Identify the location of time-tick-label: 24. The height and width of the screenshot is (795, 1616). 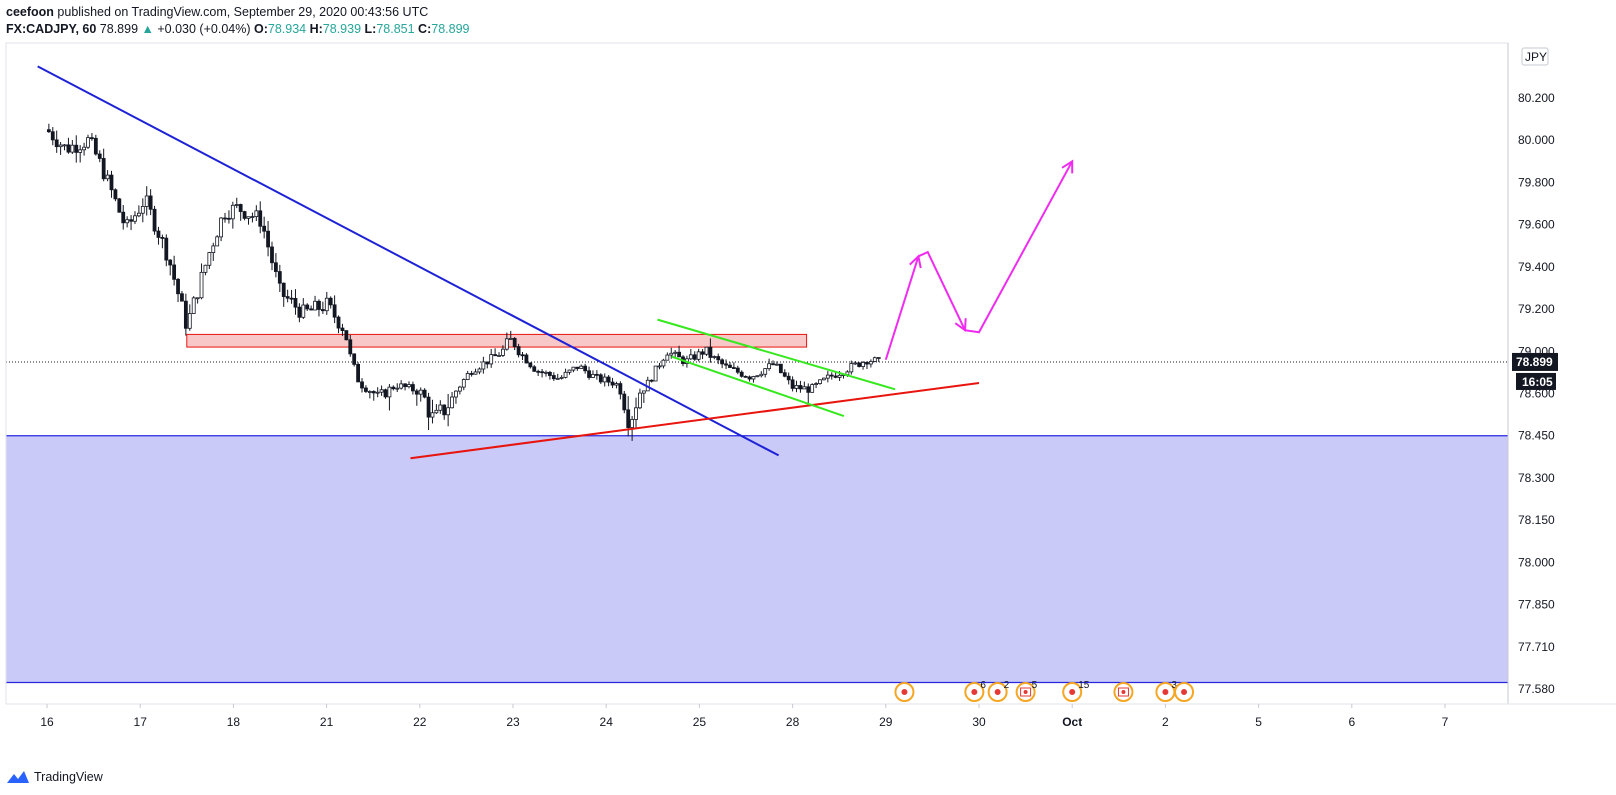
(607, 722).